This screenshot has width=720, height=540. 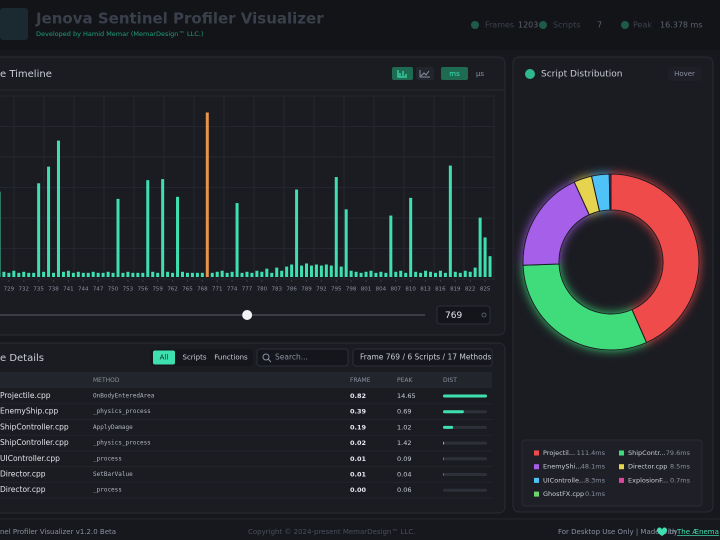 What do you see at coordinates (426, 357) in the screenshot?
I see `status-text: Frame 769 / 6 Scripts / 17 Methods` at bounding box center [426, 357].